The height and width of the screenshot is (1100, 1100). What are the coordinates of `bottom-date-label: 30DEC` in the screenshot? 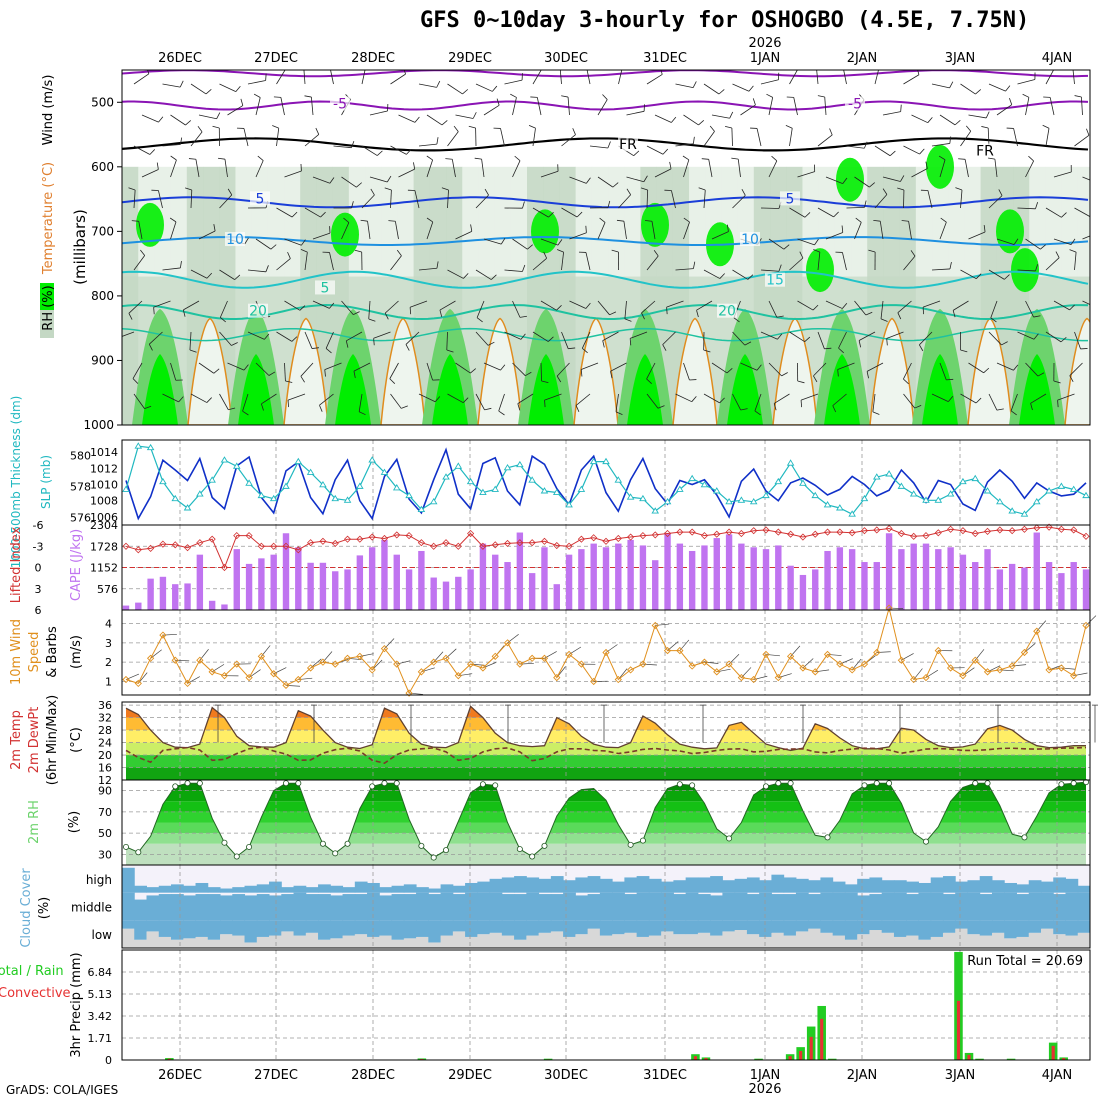 It's located at (566, 1075).